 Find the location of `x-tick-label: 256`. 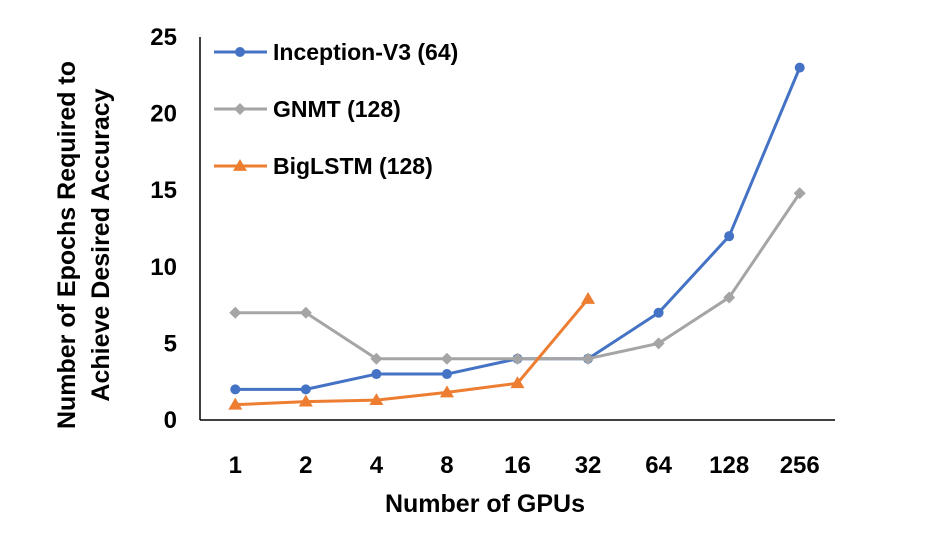

x-tick-label: 256 is located at coordinates (800, 465).